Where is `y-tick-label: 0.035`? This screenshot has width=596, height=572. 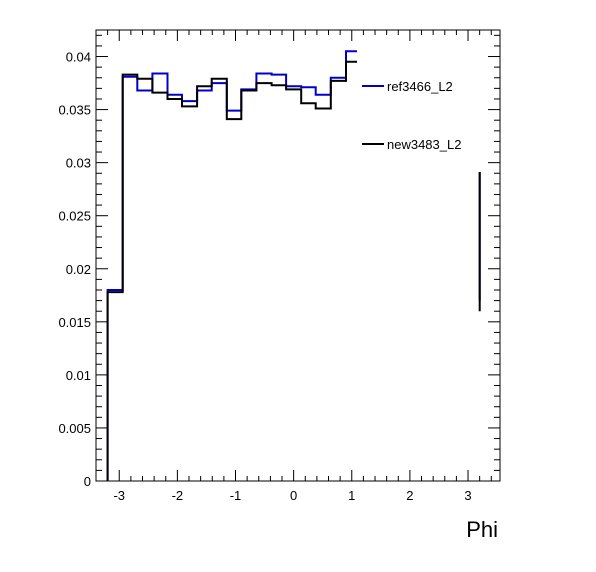 y-tick-label: 0.035 is located at coordinates (74, 110).